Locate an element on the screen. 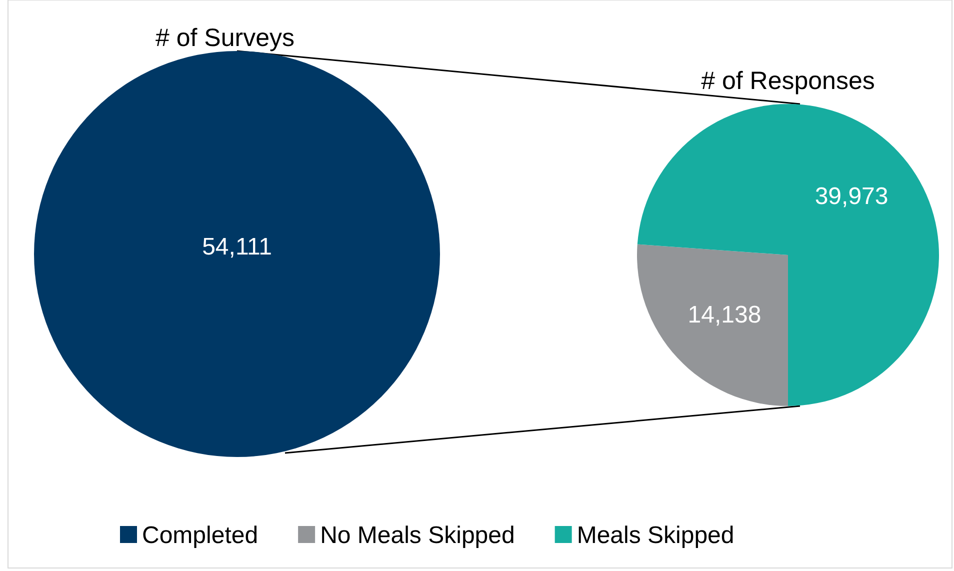  legend-label: No Meals Skipped is located at coordinates (417, 535).